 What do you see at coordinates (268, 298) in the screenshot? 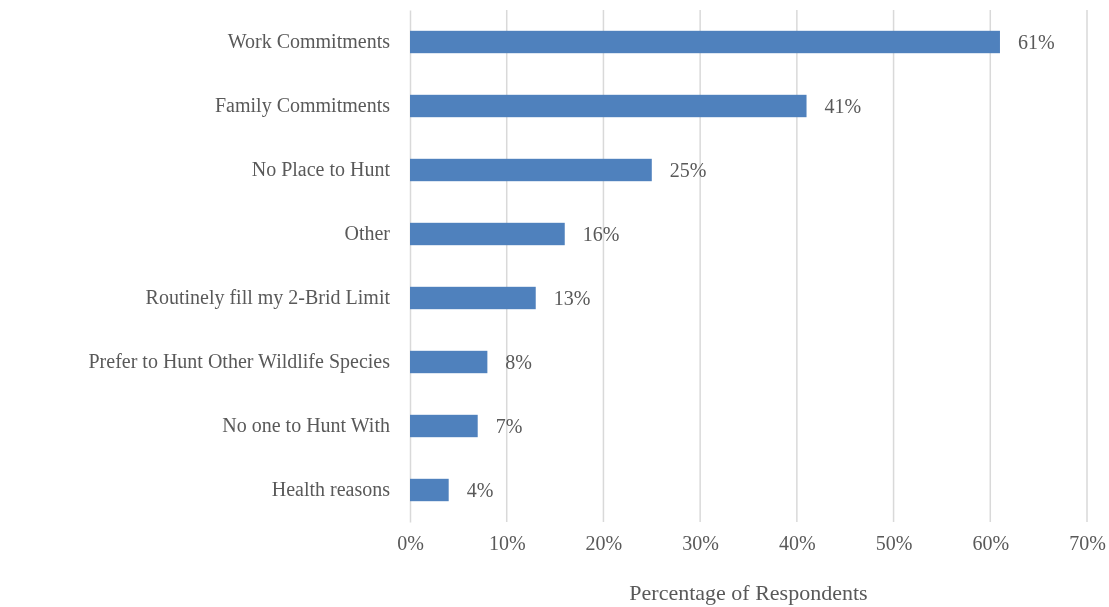
I see `y-tick-label: Routinely fill my 2-Brid Limit` at bounding box center [268, 298].